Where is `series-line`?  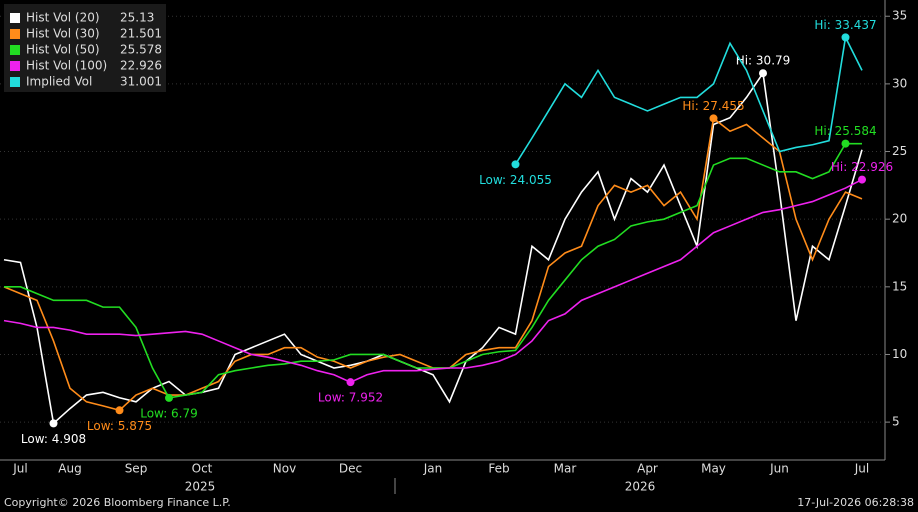 series-line is located at coordinates (688, 99).